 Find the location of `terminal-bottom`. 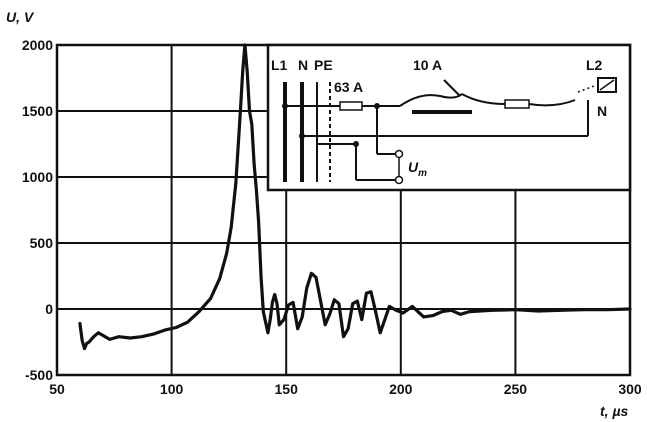

terminal-bottom is located at coordinates (399, 180).